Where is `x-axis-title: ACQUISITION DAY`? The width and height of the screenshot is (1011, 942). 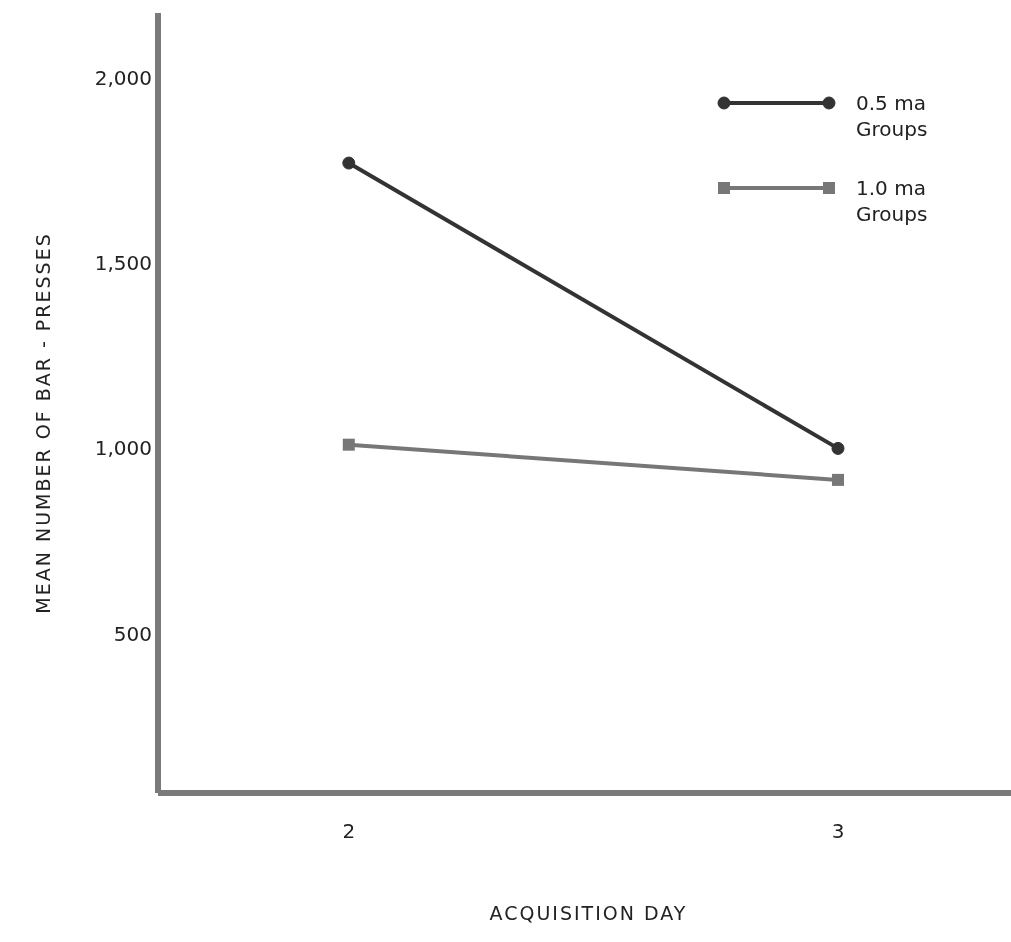
x-axis-title: ACQUISITION DAY is located at coordinates (588, 913).